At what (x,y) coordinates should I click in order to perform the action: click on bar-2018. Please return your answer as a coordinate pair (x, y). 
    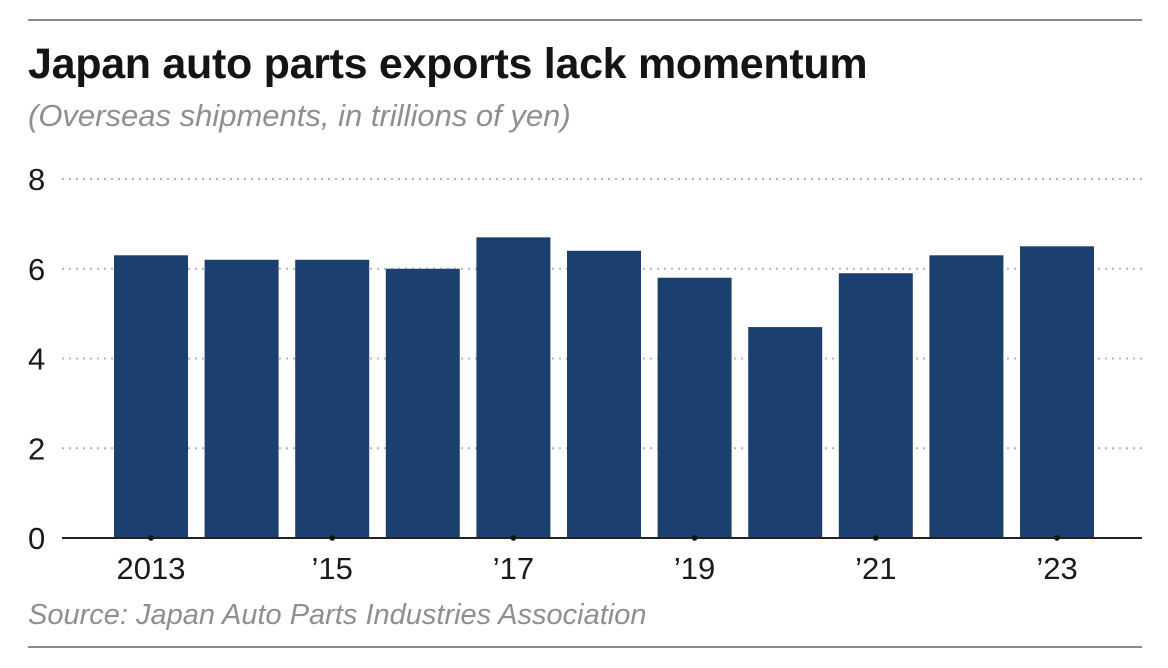
    Looking at the image, I should click on (604, 394).